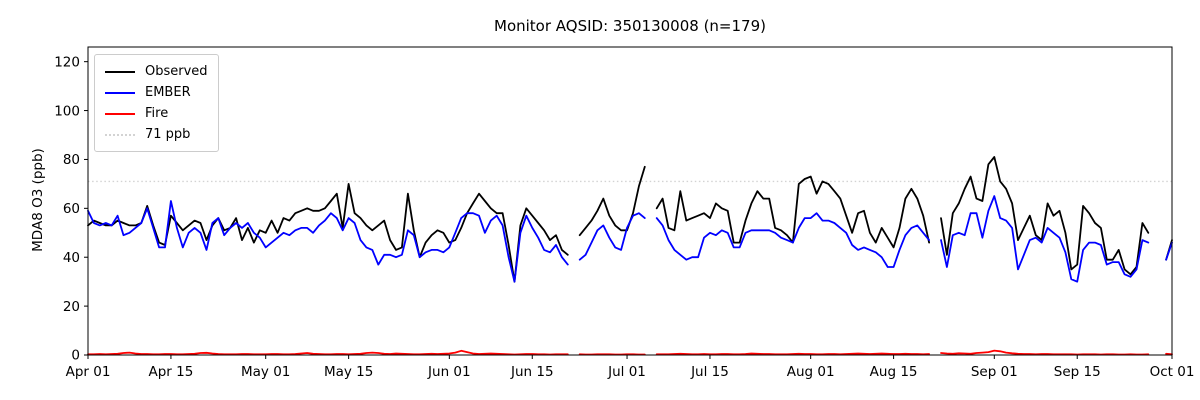  I want to click on legend-item-ember: EMBER, so click(156, 92).